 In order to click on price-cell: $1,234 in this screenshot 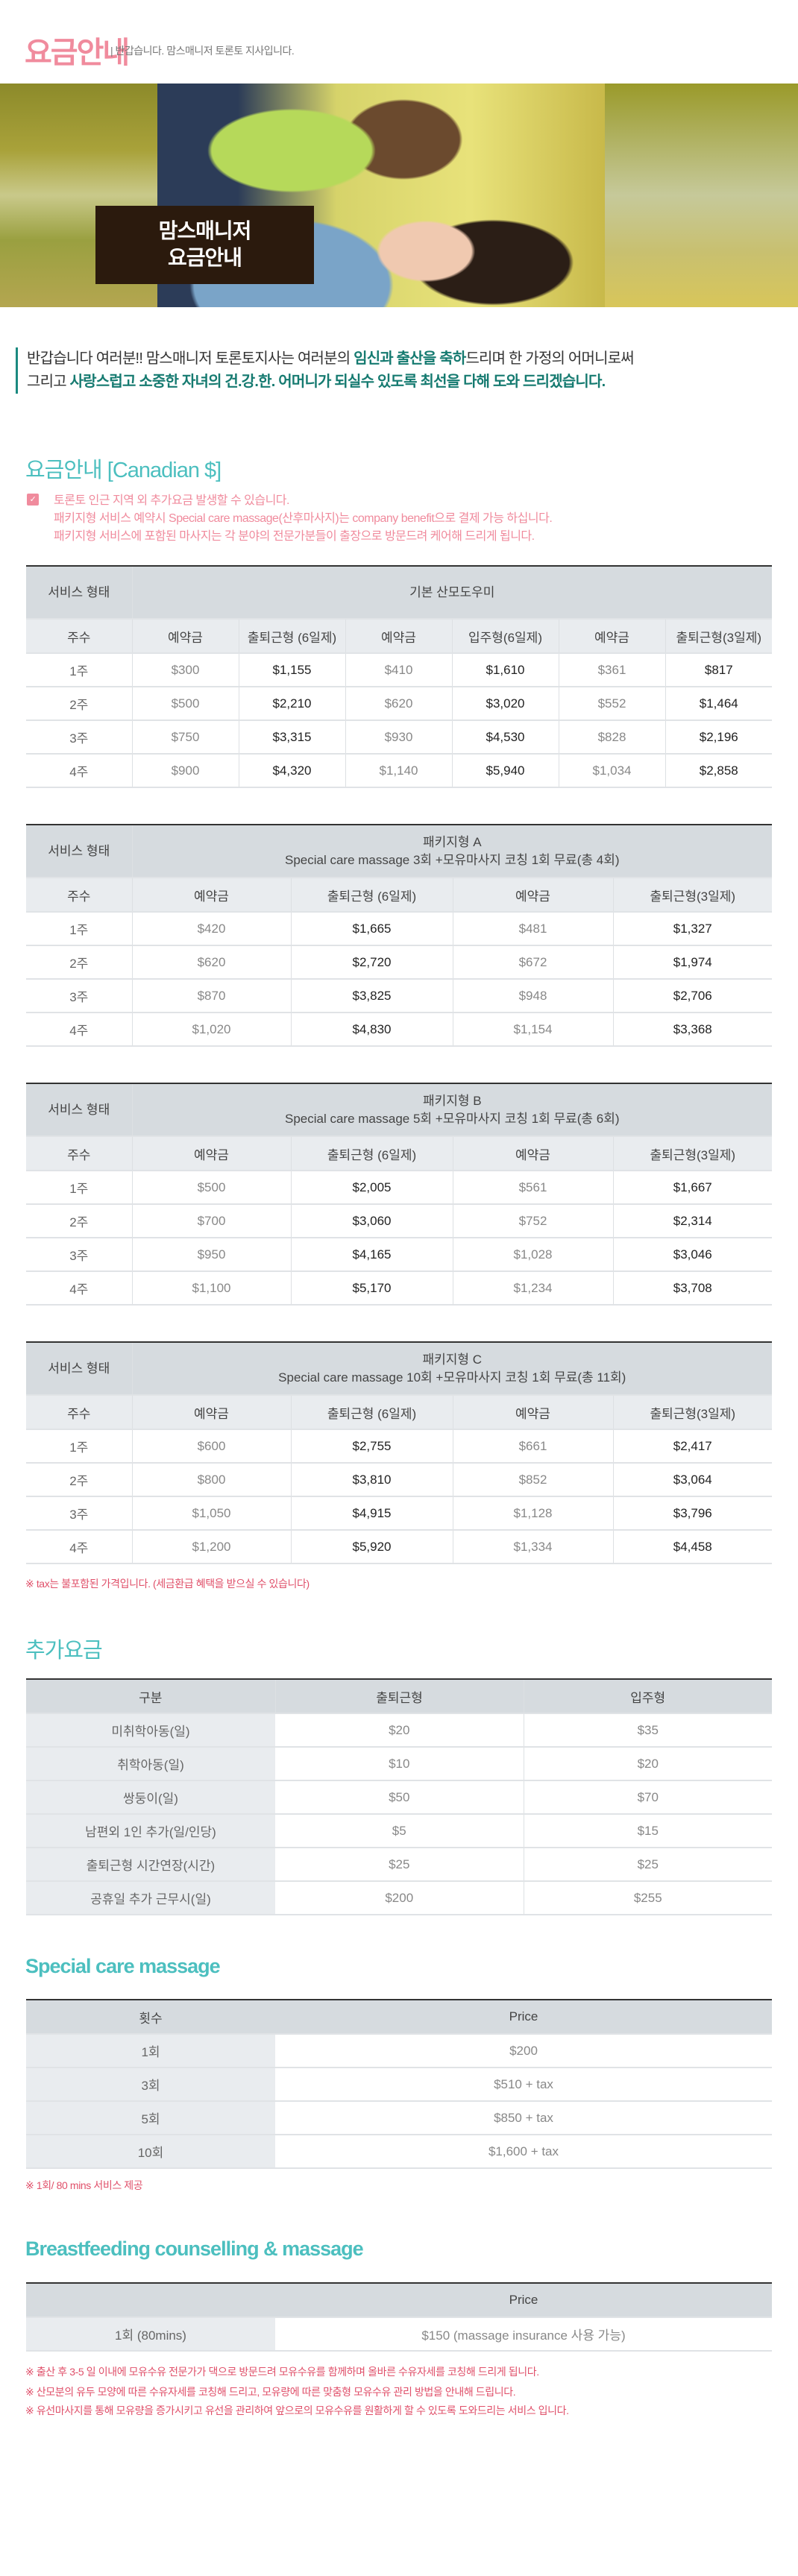, I will do `click(532, 1288)`.